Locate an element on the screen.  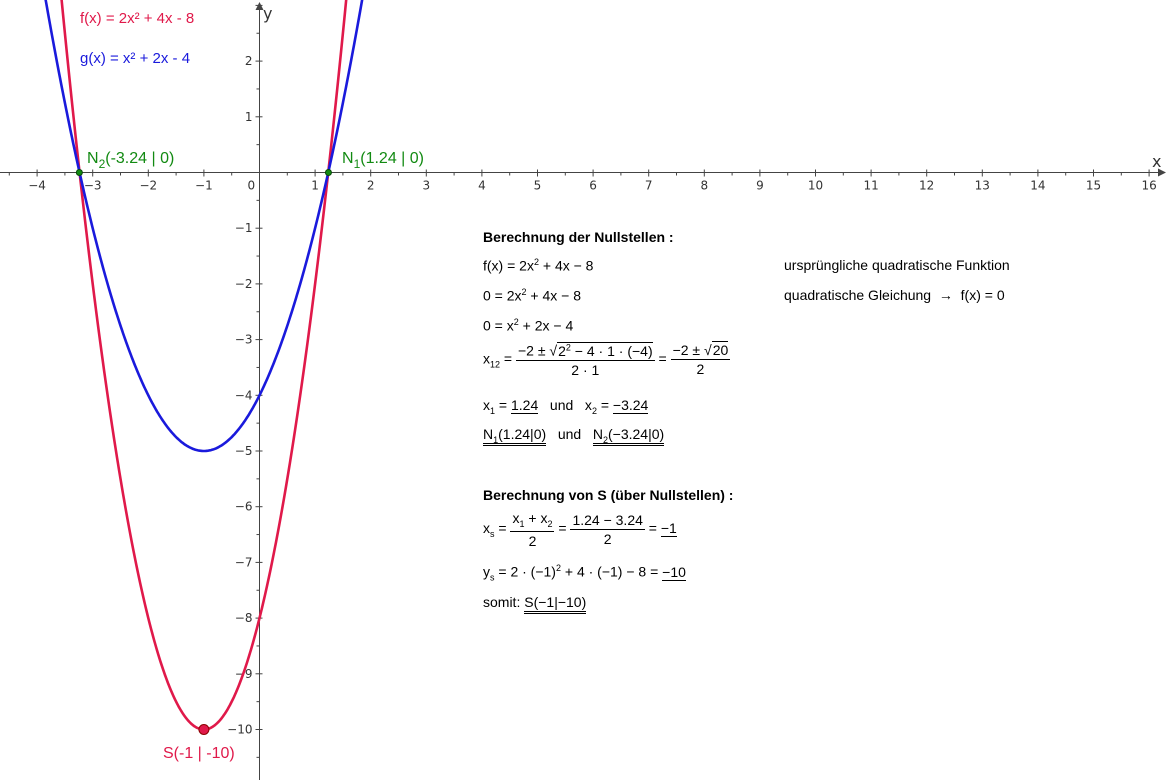
calc-line-8: ys = 2 · (−1)2 + 4 · (−1) − 8 = −10 is located at coordinates (584, 573).